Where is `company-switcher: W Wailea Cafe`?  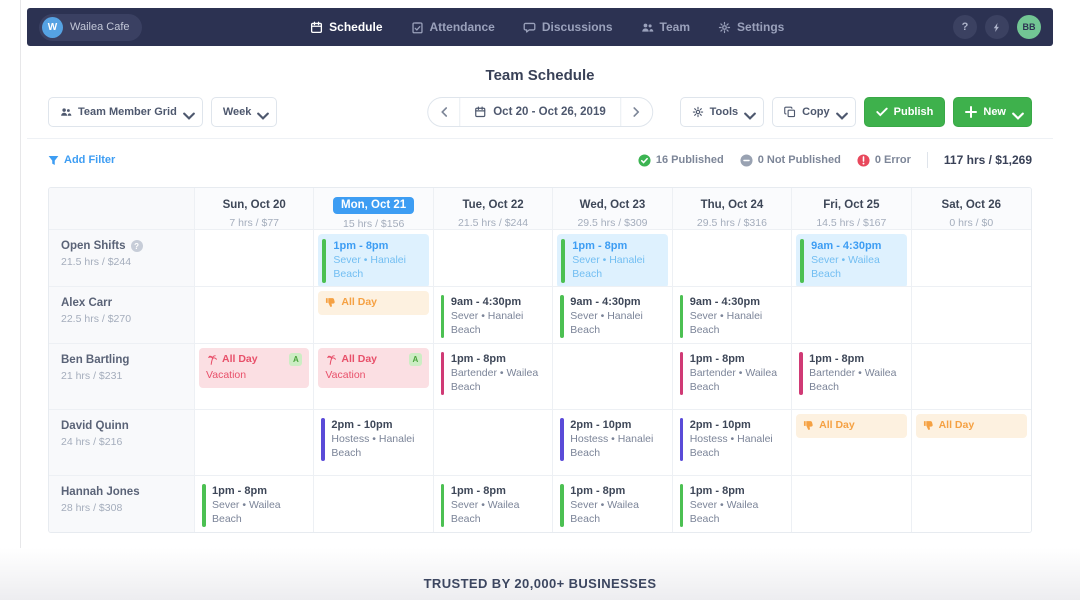
company-switcher: W Wailea Cafe is located at coordinates (90, 27).